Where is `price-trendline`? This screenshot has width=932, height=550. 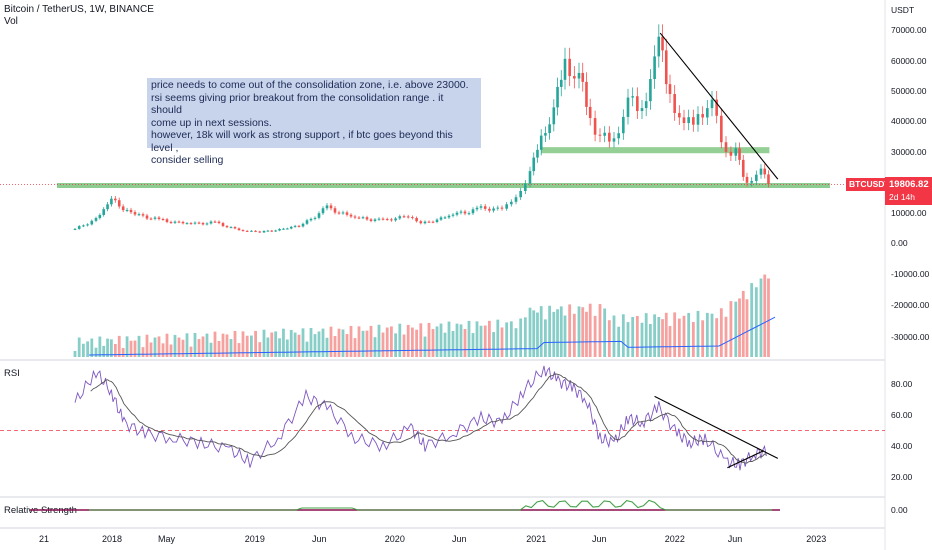 price-trendline is located at coordinates (719, 106).